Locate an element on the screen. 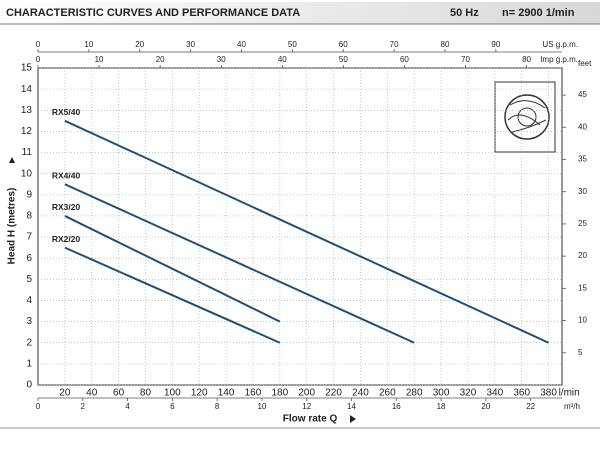 The width and height of the screenshot is (600, 450). curve-label: RX3/20 is located at coordinates (66, 207).